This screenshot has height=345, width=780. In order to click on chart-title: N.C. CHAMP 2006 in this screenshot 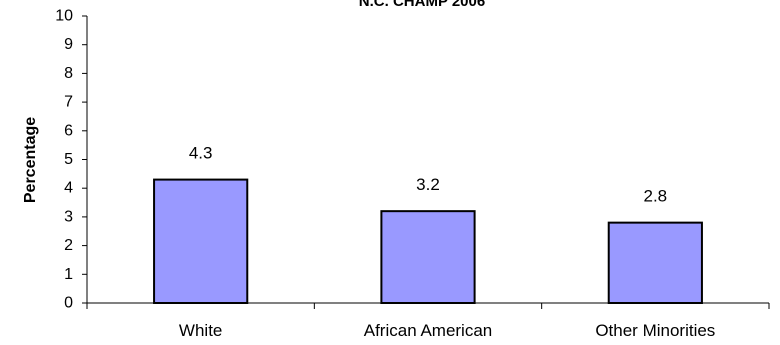, I will do `click(422, 5)`.